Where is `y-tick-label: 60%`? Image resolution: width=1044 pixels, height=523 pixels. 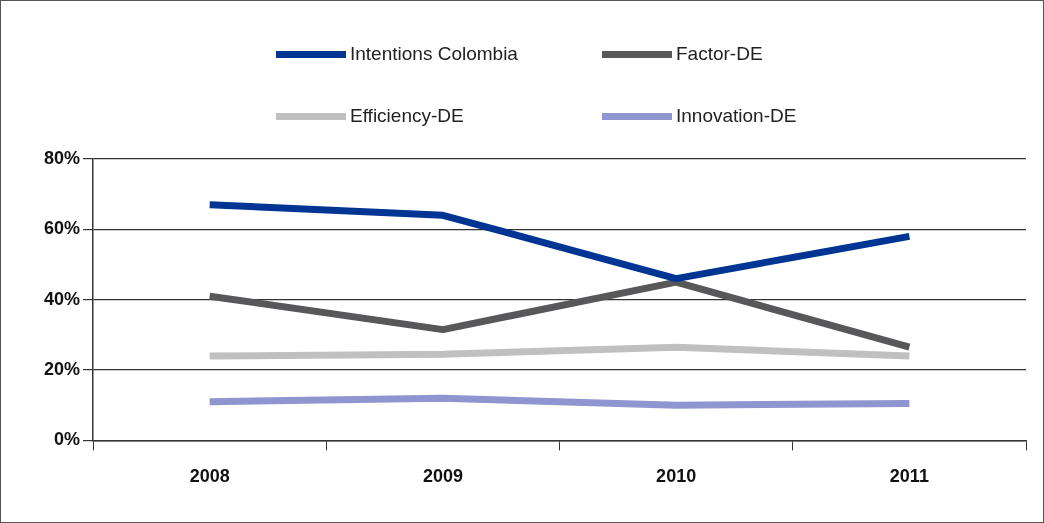
y-tick-label: 60% is located at coordinates (62, 228).